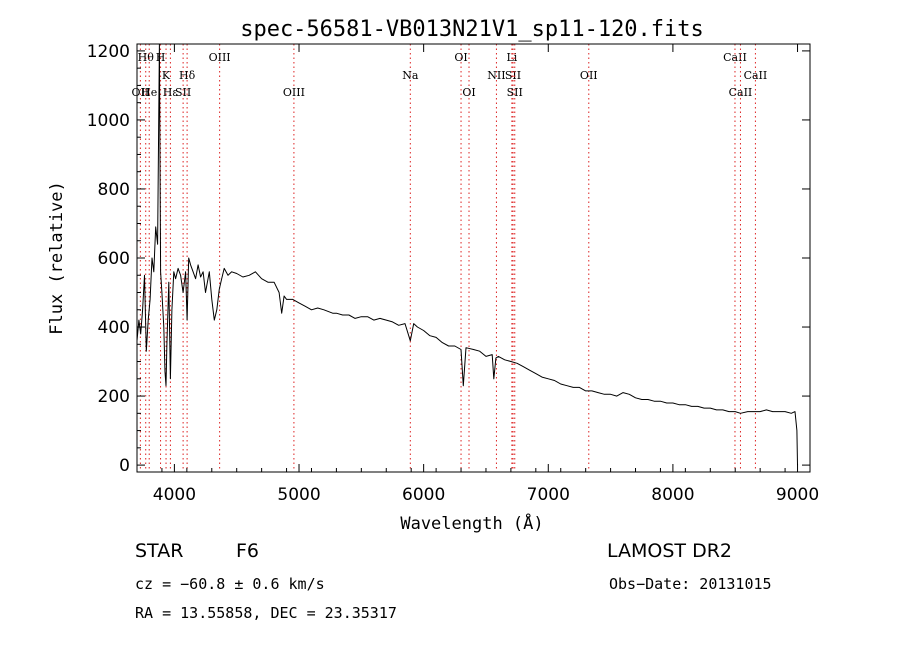 The height and width of the screenshot is (650, 900). Describe the element at coordinates (471, 523) in the screenshot. I see `x-axis-label: Wavelength (Å)` at that location.